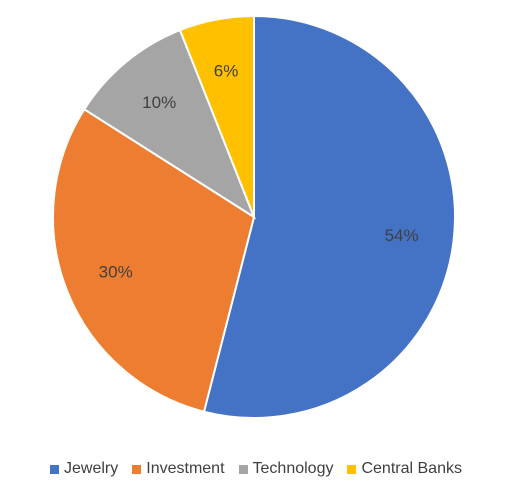  What do you see at coordinates (411, 468) in the screenshot?
I see `legend-label-central-banks: Central Banks` at bounding box center [411, 468].